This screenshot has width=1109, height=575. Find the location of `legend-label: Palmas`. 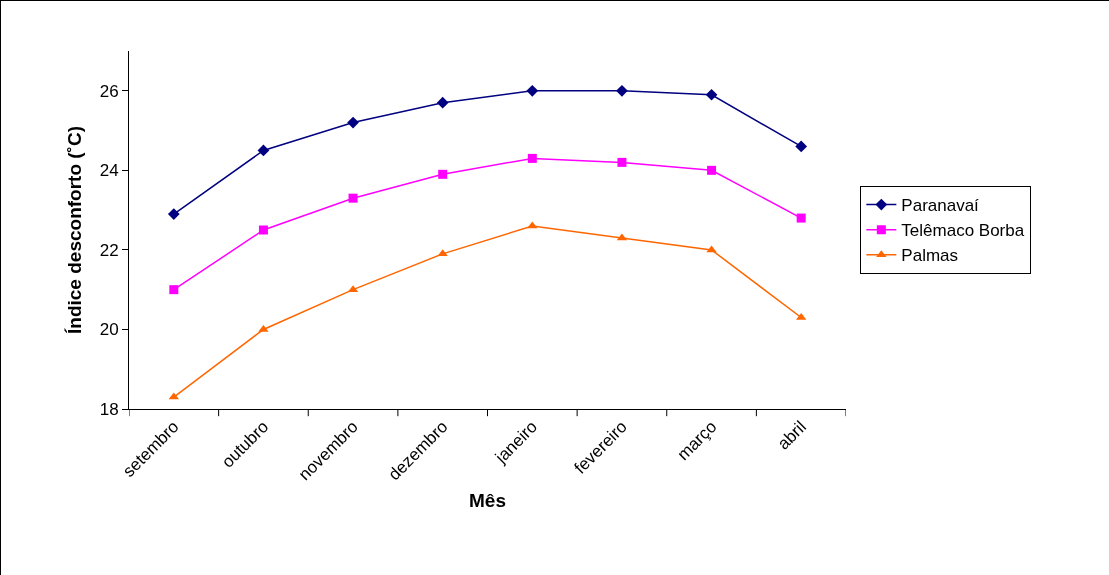

legend-label: Palmas is located at coordinates (930, 256).